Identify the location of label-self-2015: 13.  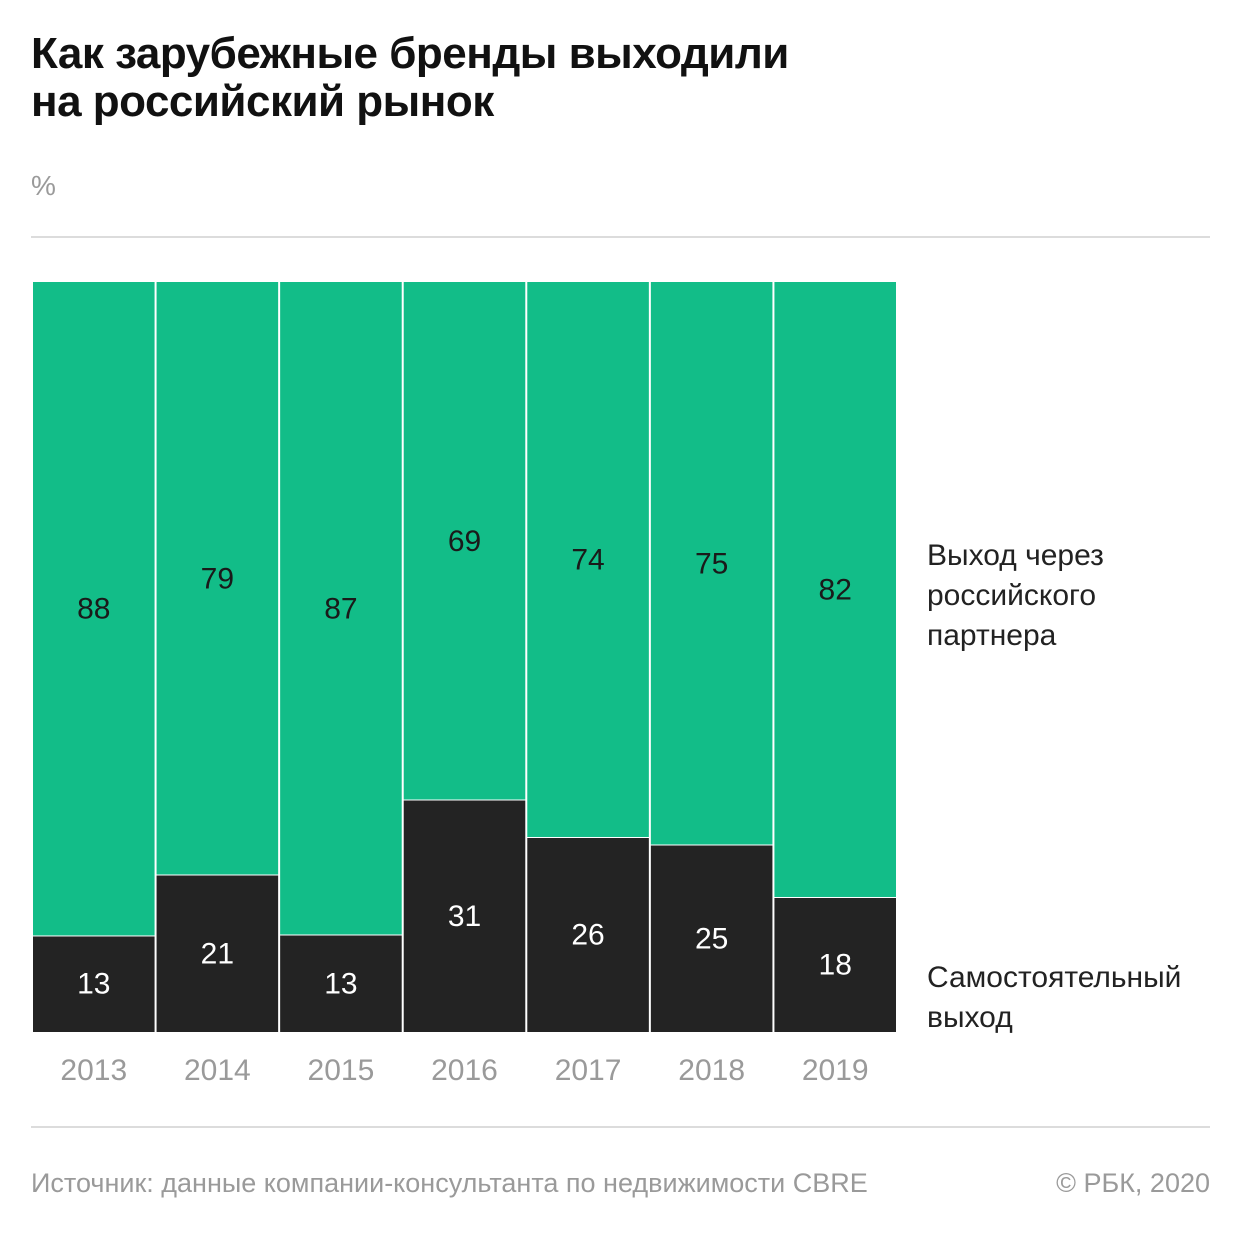
(340, 983).